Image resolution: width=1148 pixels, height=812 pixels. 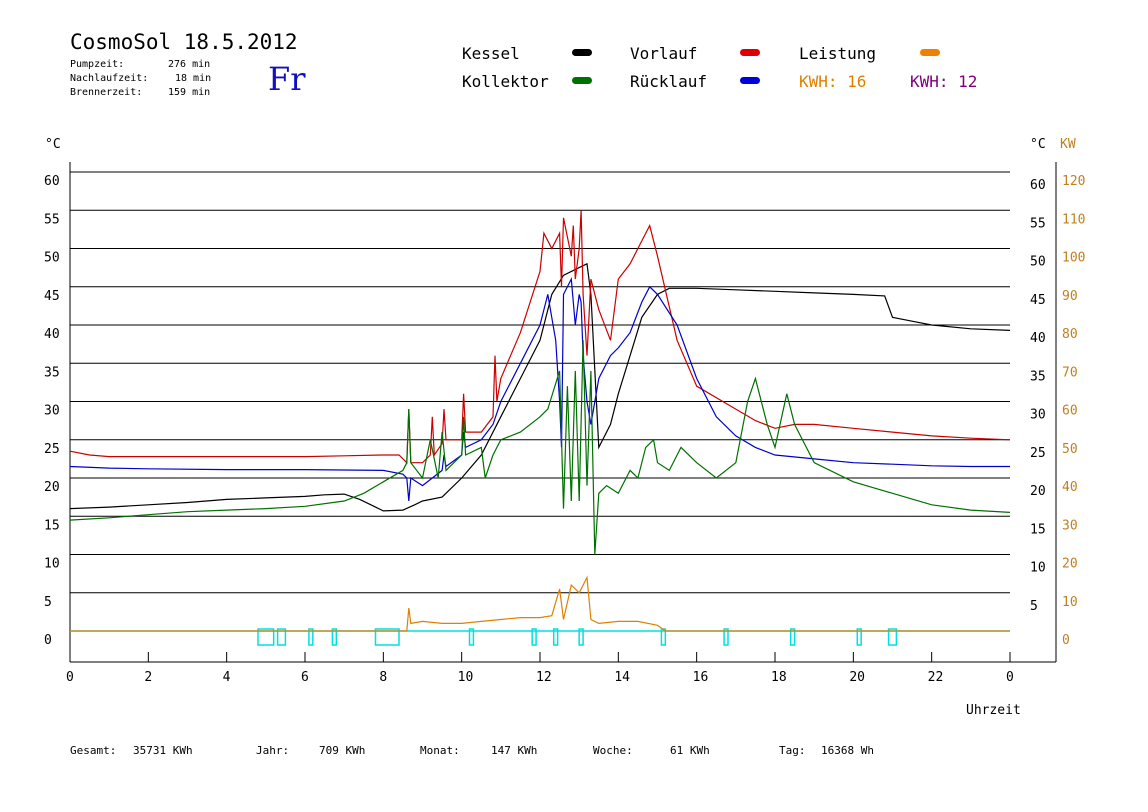 I want to click on monat-value: 147 KWh, so click(x=514, y=750).